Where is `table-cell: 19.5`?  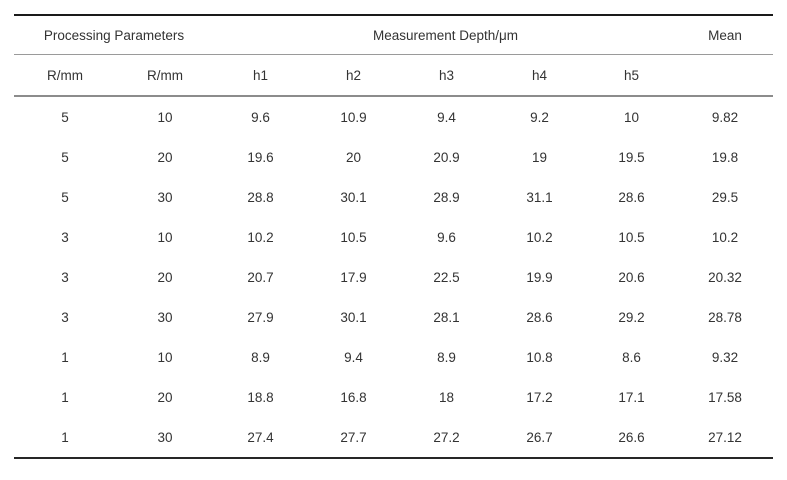 table-cell: 19.5 is located at coordinates (631, 157).